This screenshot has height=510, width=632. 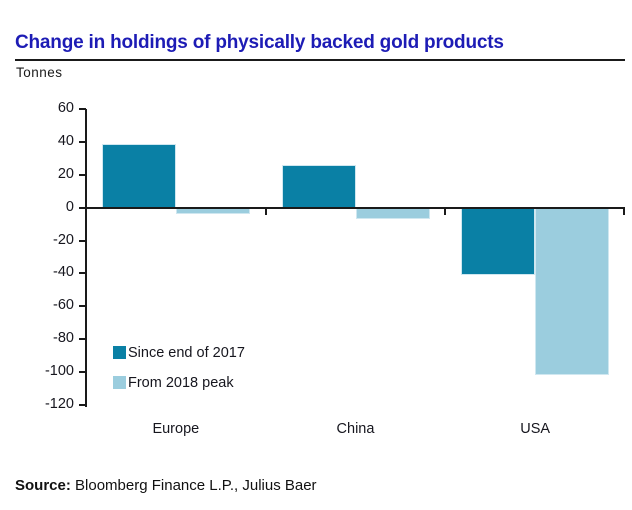 What do you see at coordinates (320, 60) in the screenshot?
I see `title-underline-rule` at bounding box center [320, 60].